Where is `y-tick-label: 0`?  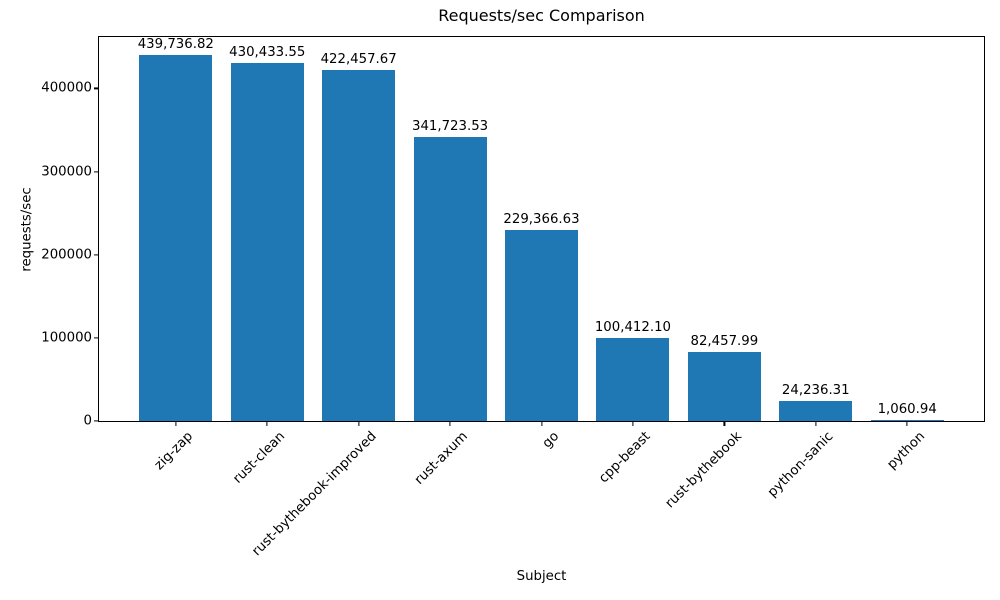 y-tick-label: 0 is located at coordinates (87, 421).